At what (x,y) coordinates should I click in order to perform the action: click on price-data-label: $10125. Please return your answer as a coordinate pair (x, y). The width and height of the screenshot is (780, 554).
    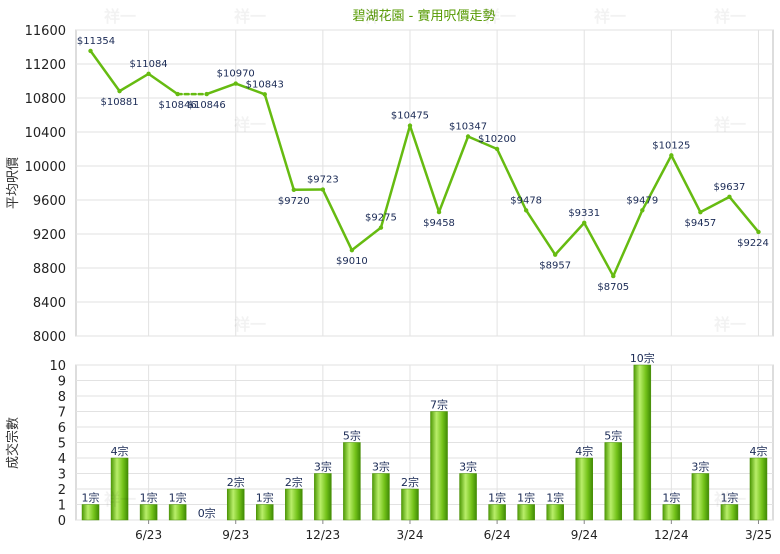
    Looking at the image, I should click on (671, 145).